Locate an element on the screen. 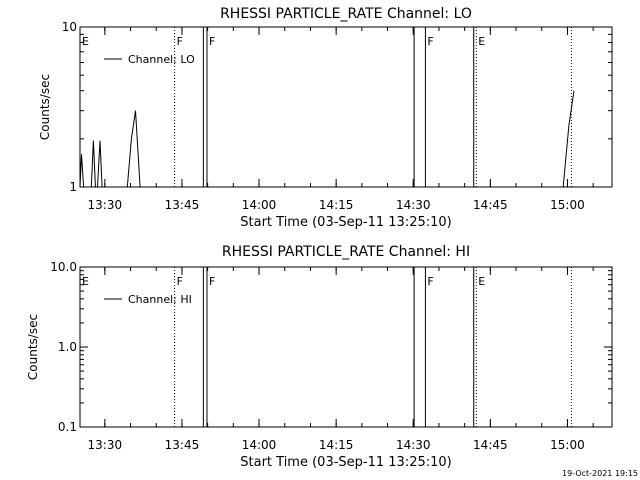 The height and width of the screenshot is (480, 640). y-tick-label: 10 is located at coordinates (69, 27).